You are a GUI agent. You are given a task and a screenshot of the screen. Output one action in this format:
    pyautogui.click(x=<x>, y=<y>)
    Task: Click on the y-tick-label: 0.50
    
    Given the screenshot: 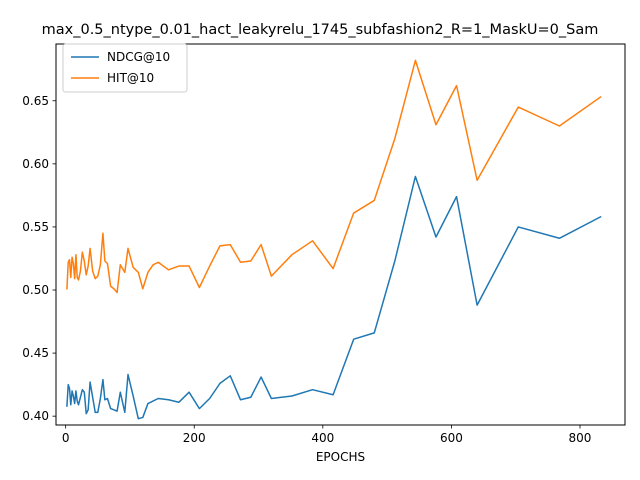 What is the action you would take?
    pyautogui.click(x=35, y=290)
    